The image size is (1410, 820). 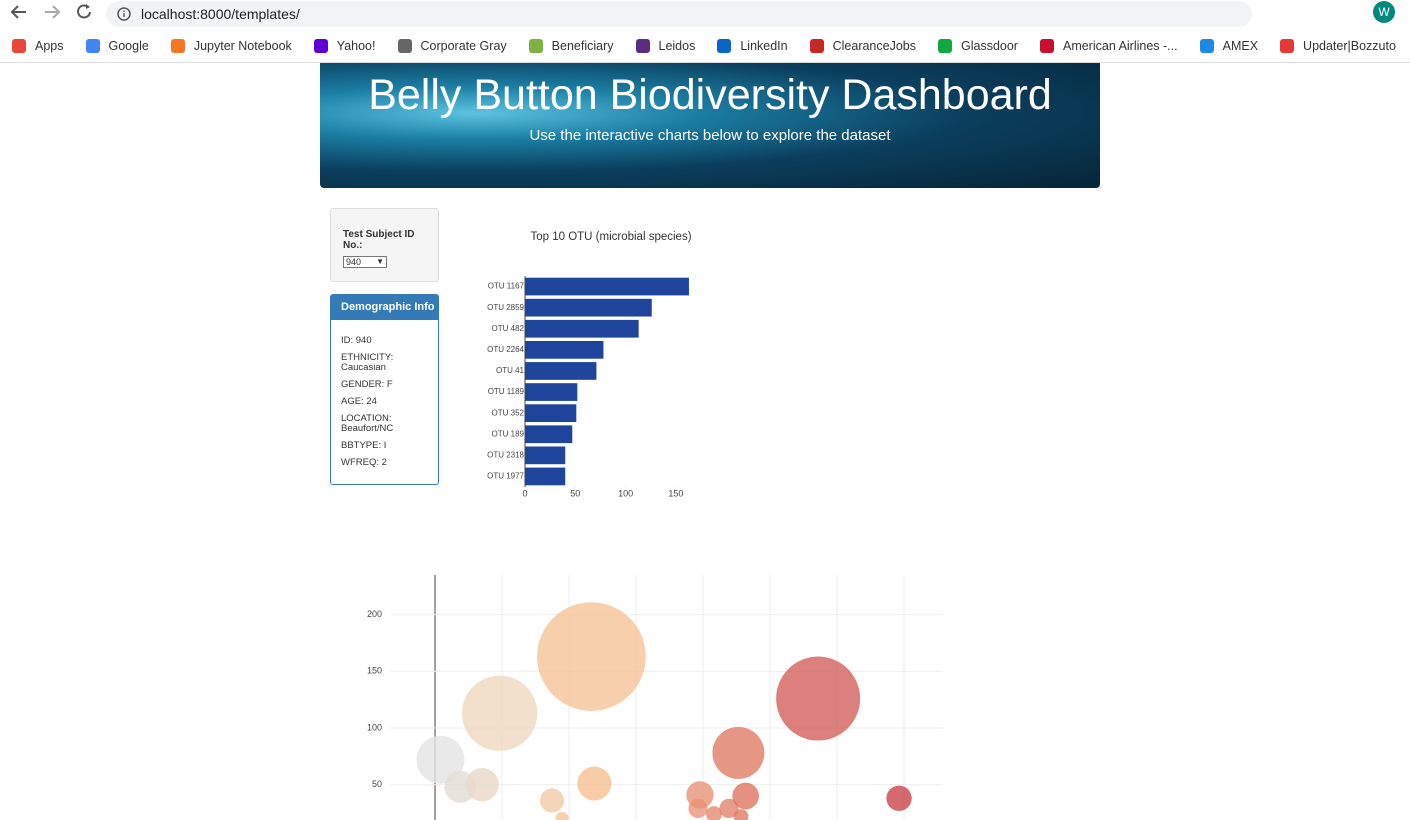 I want to click on bookmark-label: Google, so click(x=128, y=46).